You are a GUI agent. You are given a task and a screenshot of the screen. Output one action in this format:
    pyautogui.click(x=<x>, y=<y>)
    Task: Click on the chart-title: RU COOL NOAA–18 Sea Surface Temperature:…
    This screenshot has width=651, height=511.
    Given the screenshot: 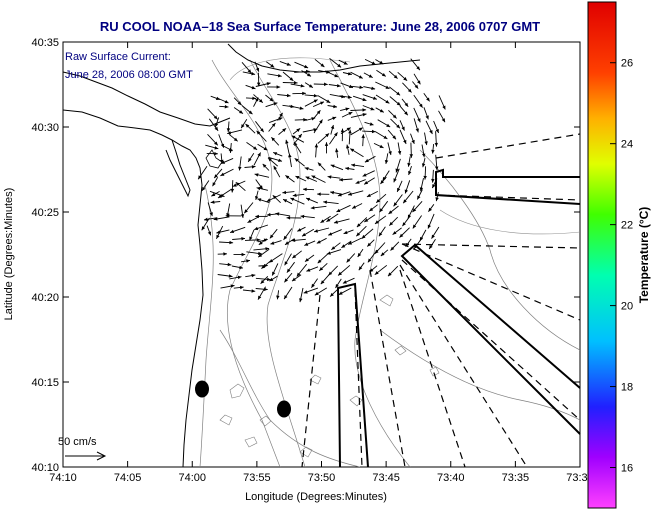 What is the action you would take?
    pyautogui.click(x=320, y=26)
    